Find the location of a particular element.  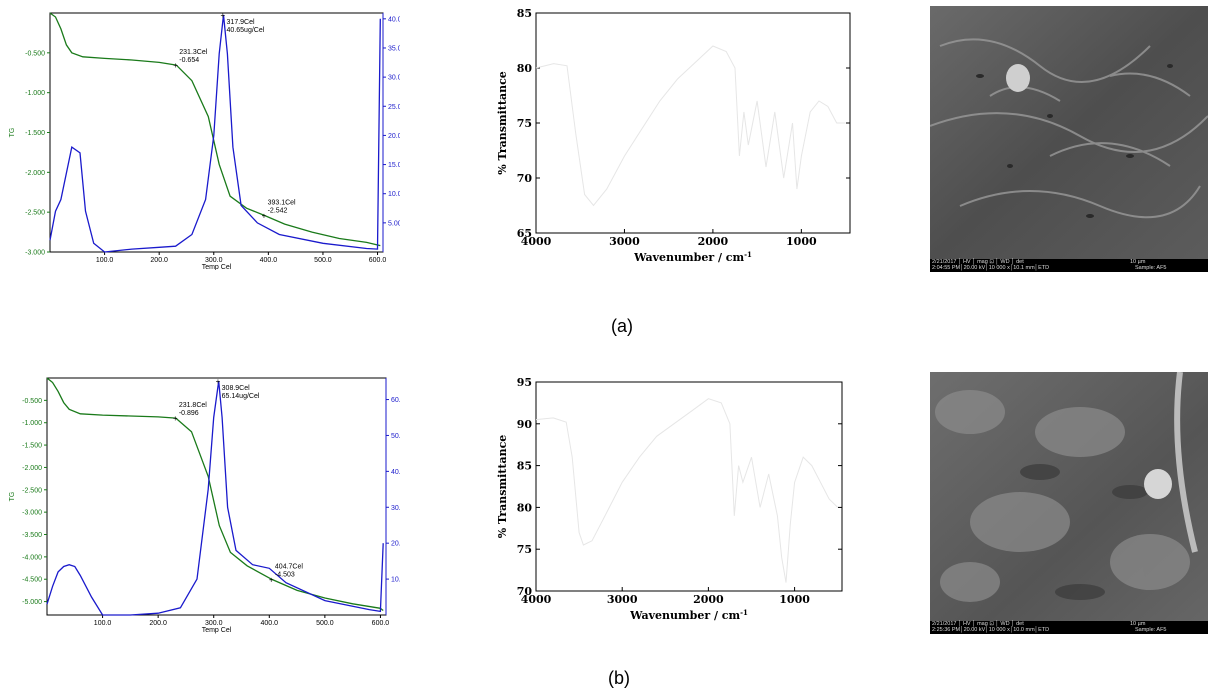

y-right-tick-label: 15.00 is located at coordinates (394, 165).